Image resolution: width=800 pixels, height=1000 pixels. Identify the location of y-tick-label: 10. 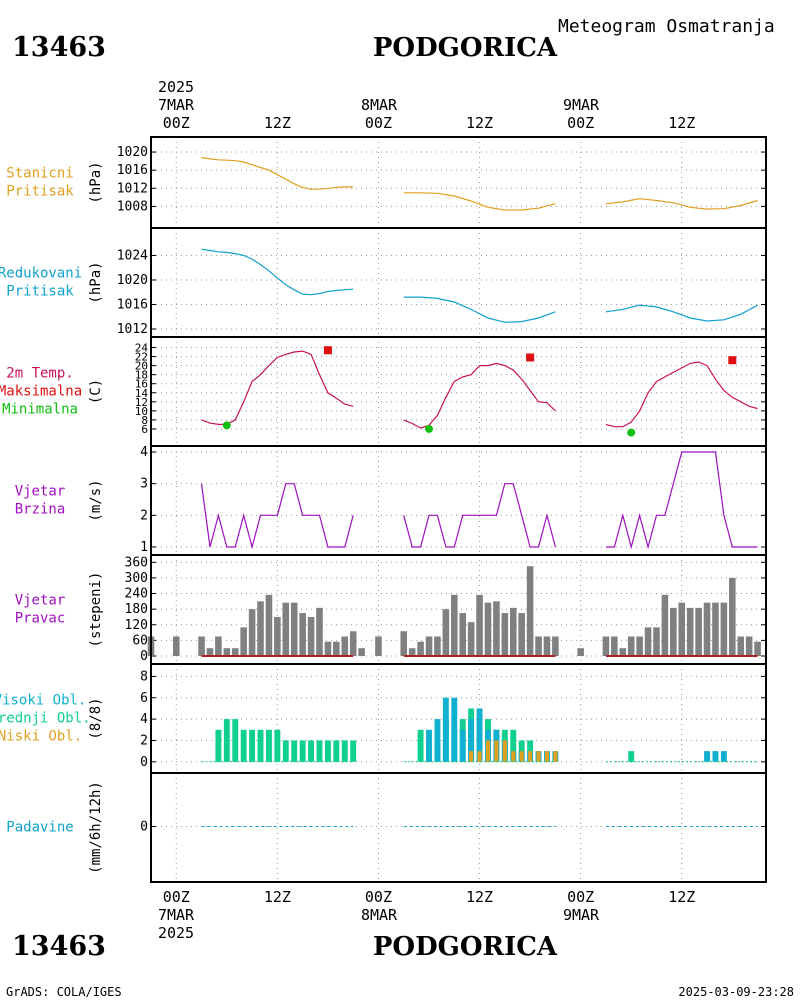
(141, 411).